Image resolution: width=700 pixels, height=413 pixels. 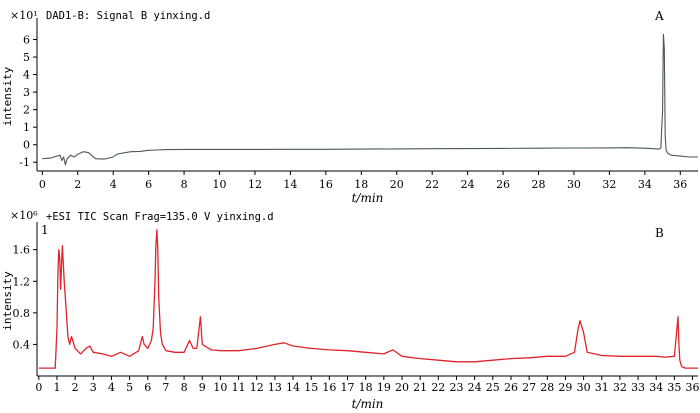 I want to click on y-tick-label: 0.4, so click(x=22, y=344).